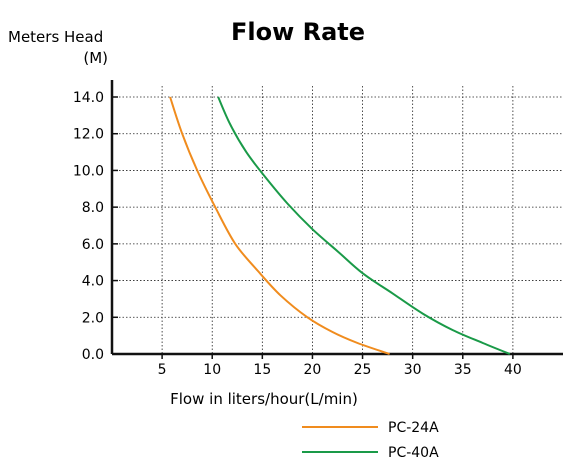  Describe the element at coordinates (88, 98) in the screenshot. I see `y-tick-label: 14.0` at that location.